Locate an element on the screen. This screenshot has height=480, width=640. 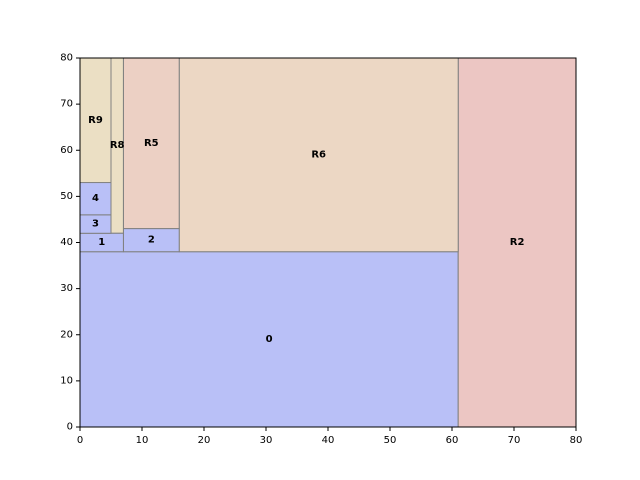
x-tick-label: 30 is located at coordinates (266, 440).